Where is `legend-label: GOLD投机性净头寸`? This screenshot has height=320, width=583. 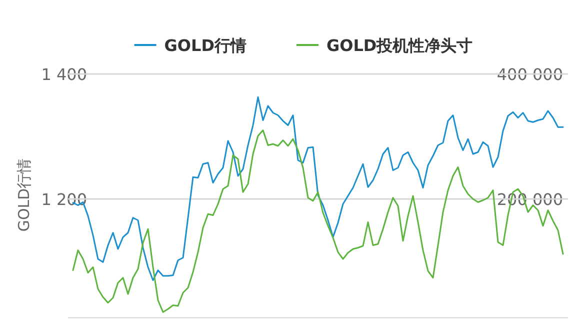
legend-label: GOLD投机性净头寸 is located at coordinates (399, 45).